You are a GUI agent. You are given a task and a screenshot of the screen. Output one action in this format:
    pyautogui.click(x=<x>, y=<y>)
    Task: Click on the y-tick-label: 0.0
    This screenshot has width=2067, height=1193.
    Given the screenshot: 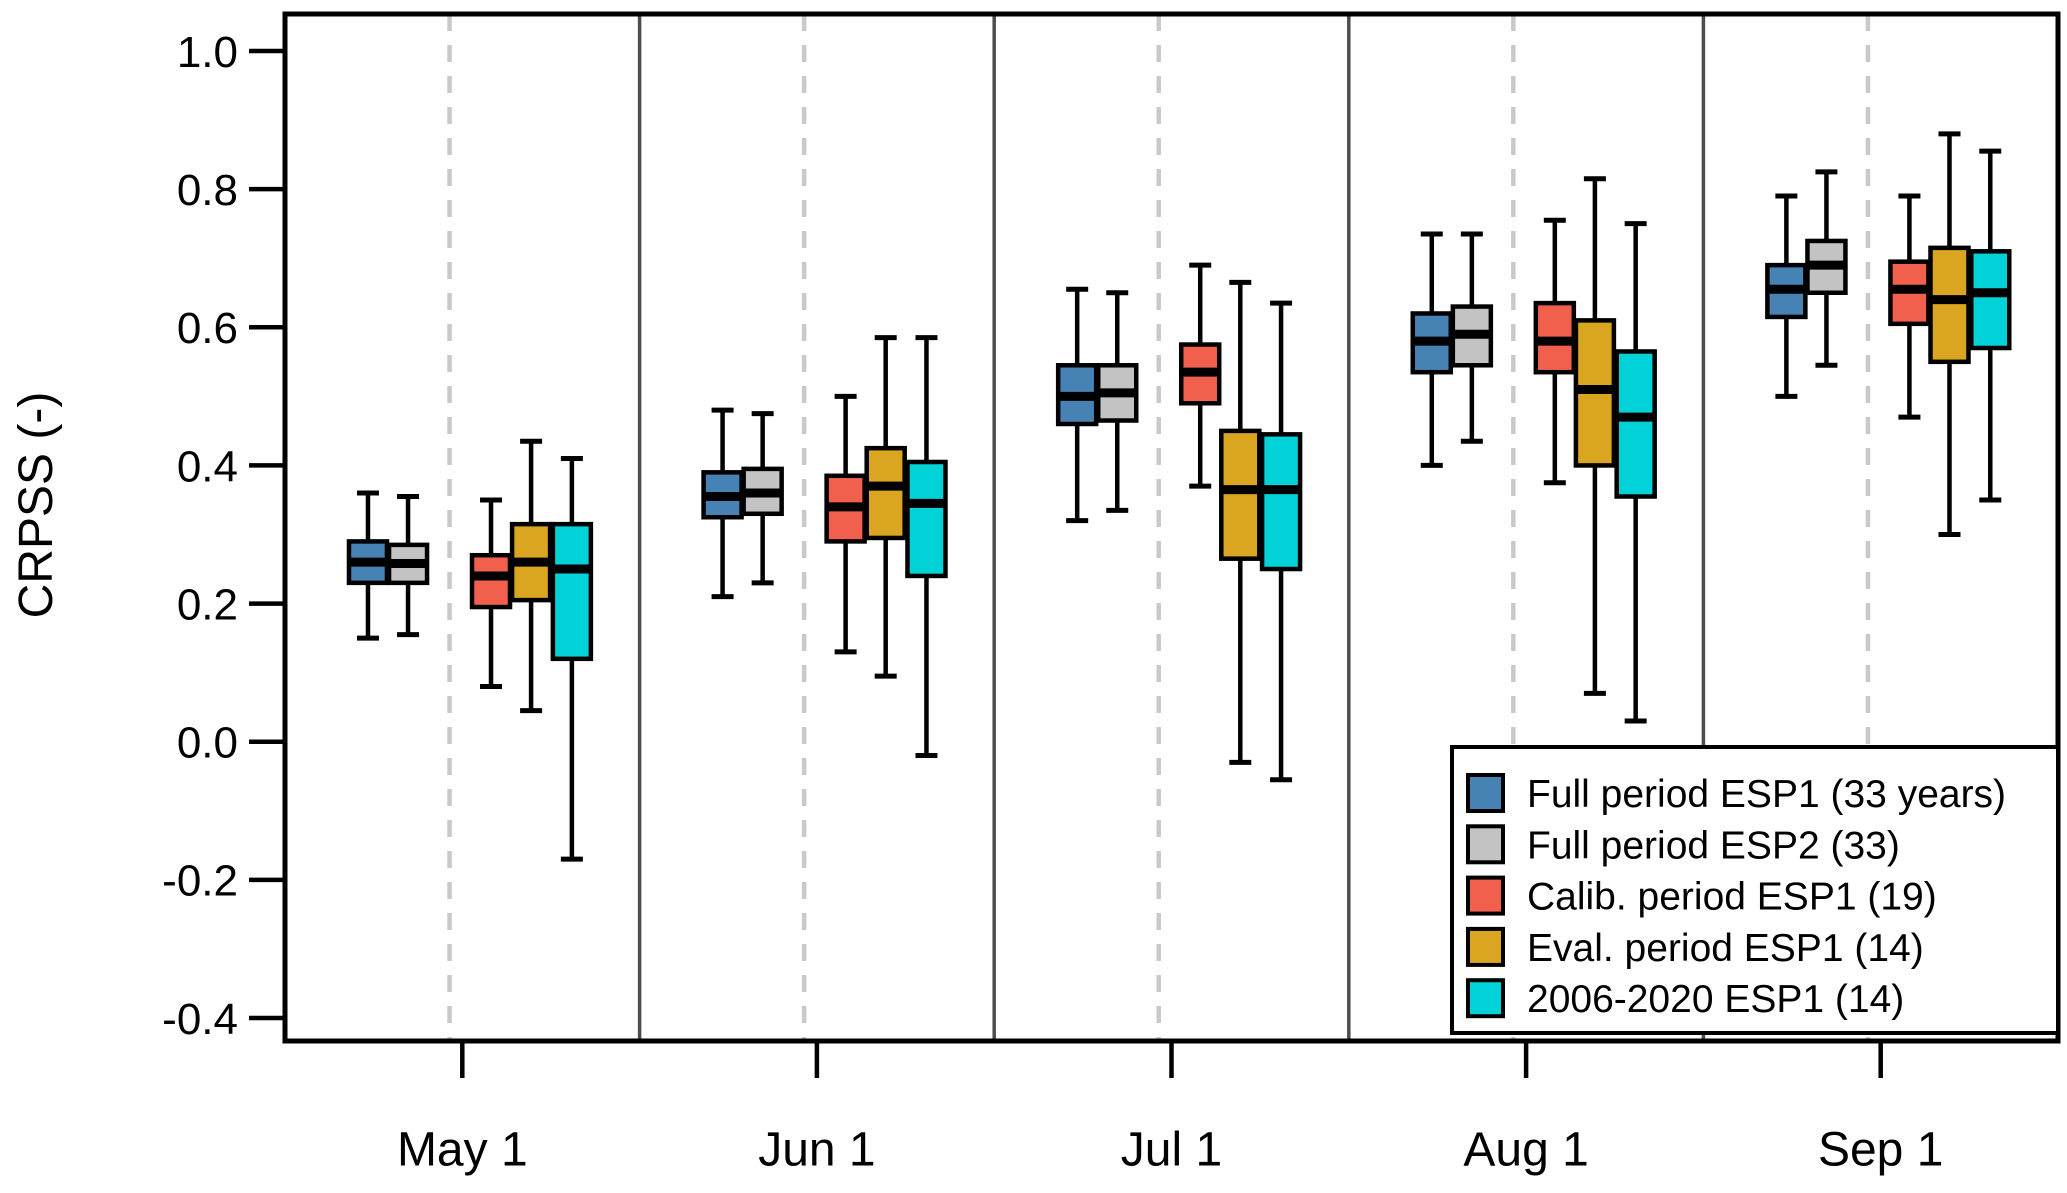 What is the action you would take?
    pyautogui.click(x=207, y=743)
    